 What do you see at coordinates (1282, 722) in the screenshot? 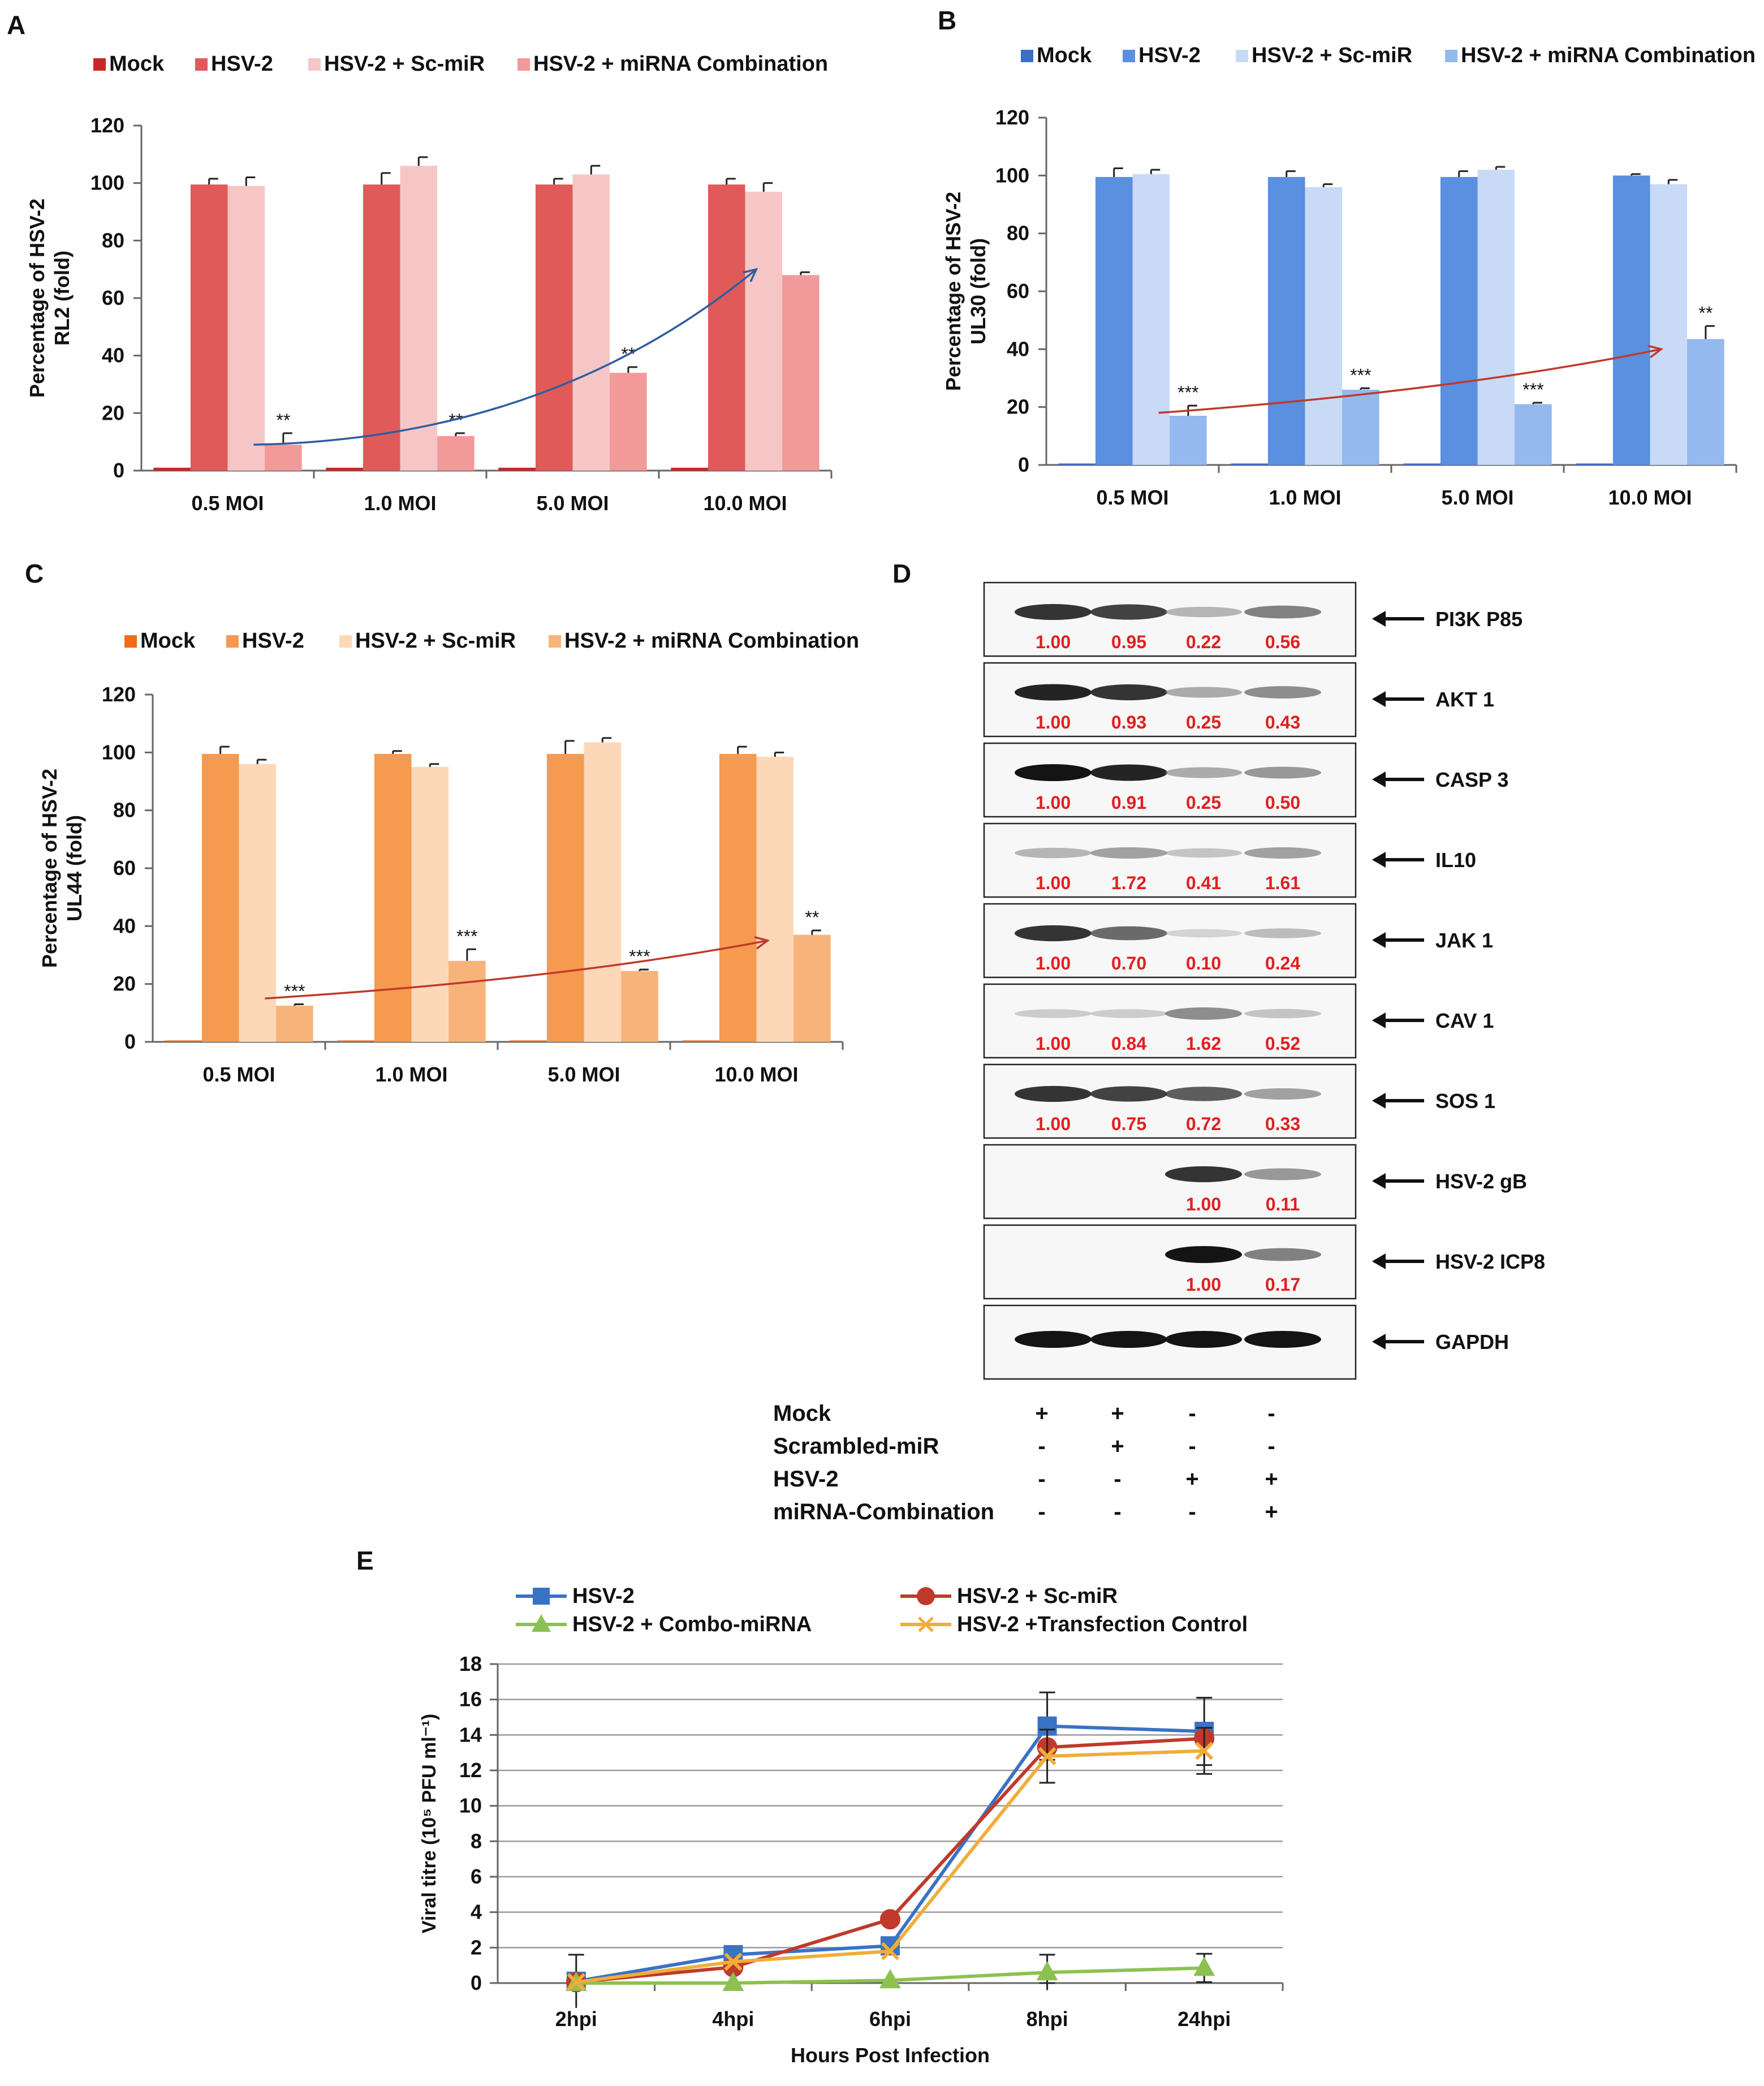
I see `band-ratio-label: 0.43` at bounding box center [1282, 722].